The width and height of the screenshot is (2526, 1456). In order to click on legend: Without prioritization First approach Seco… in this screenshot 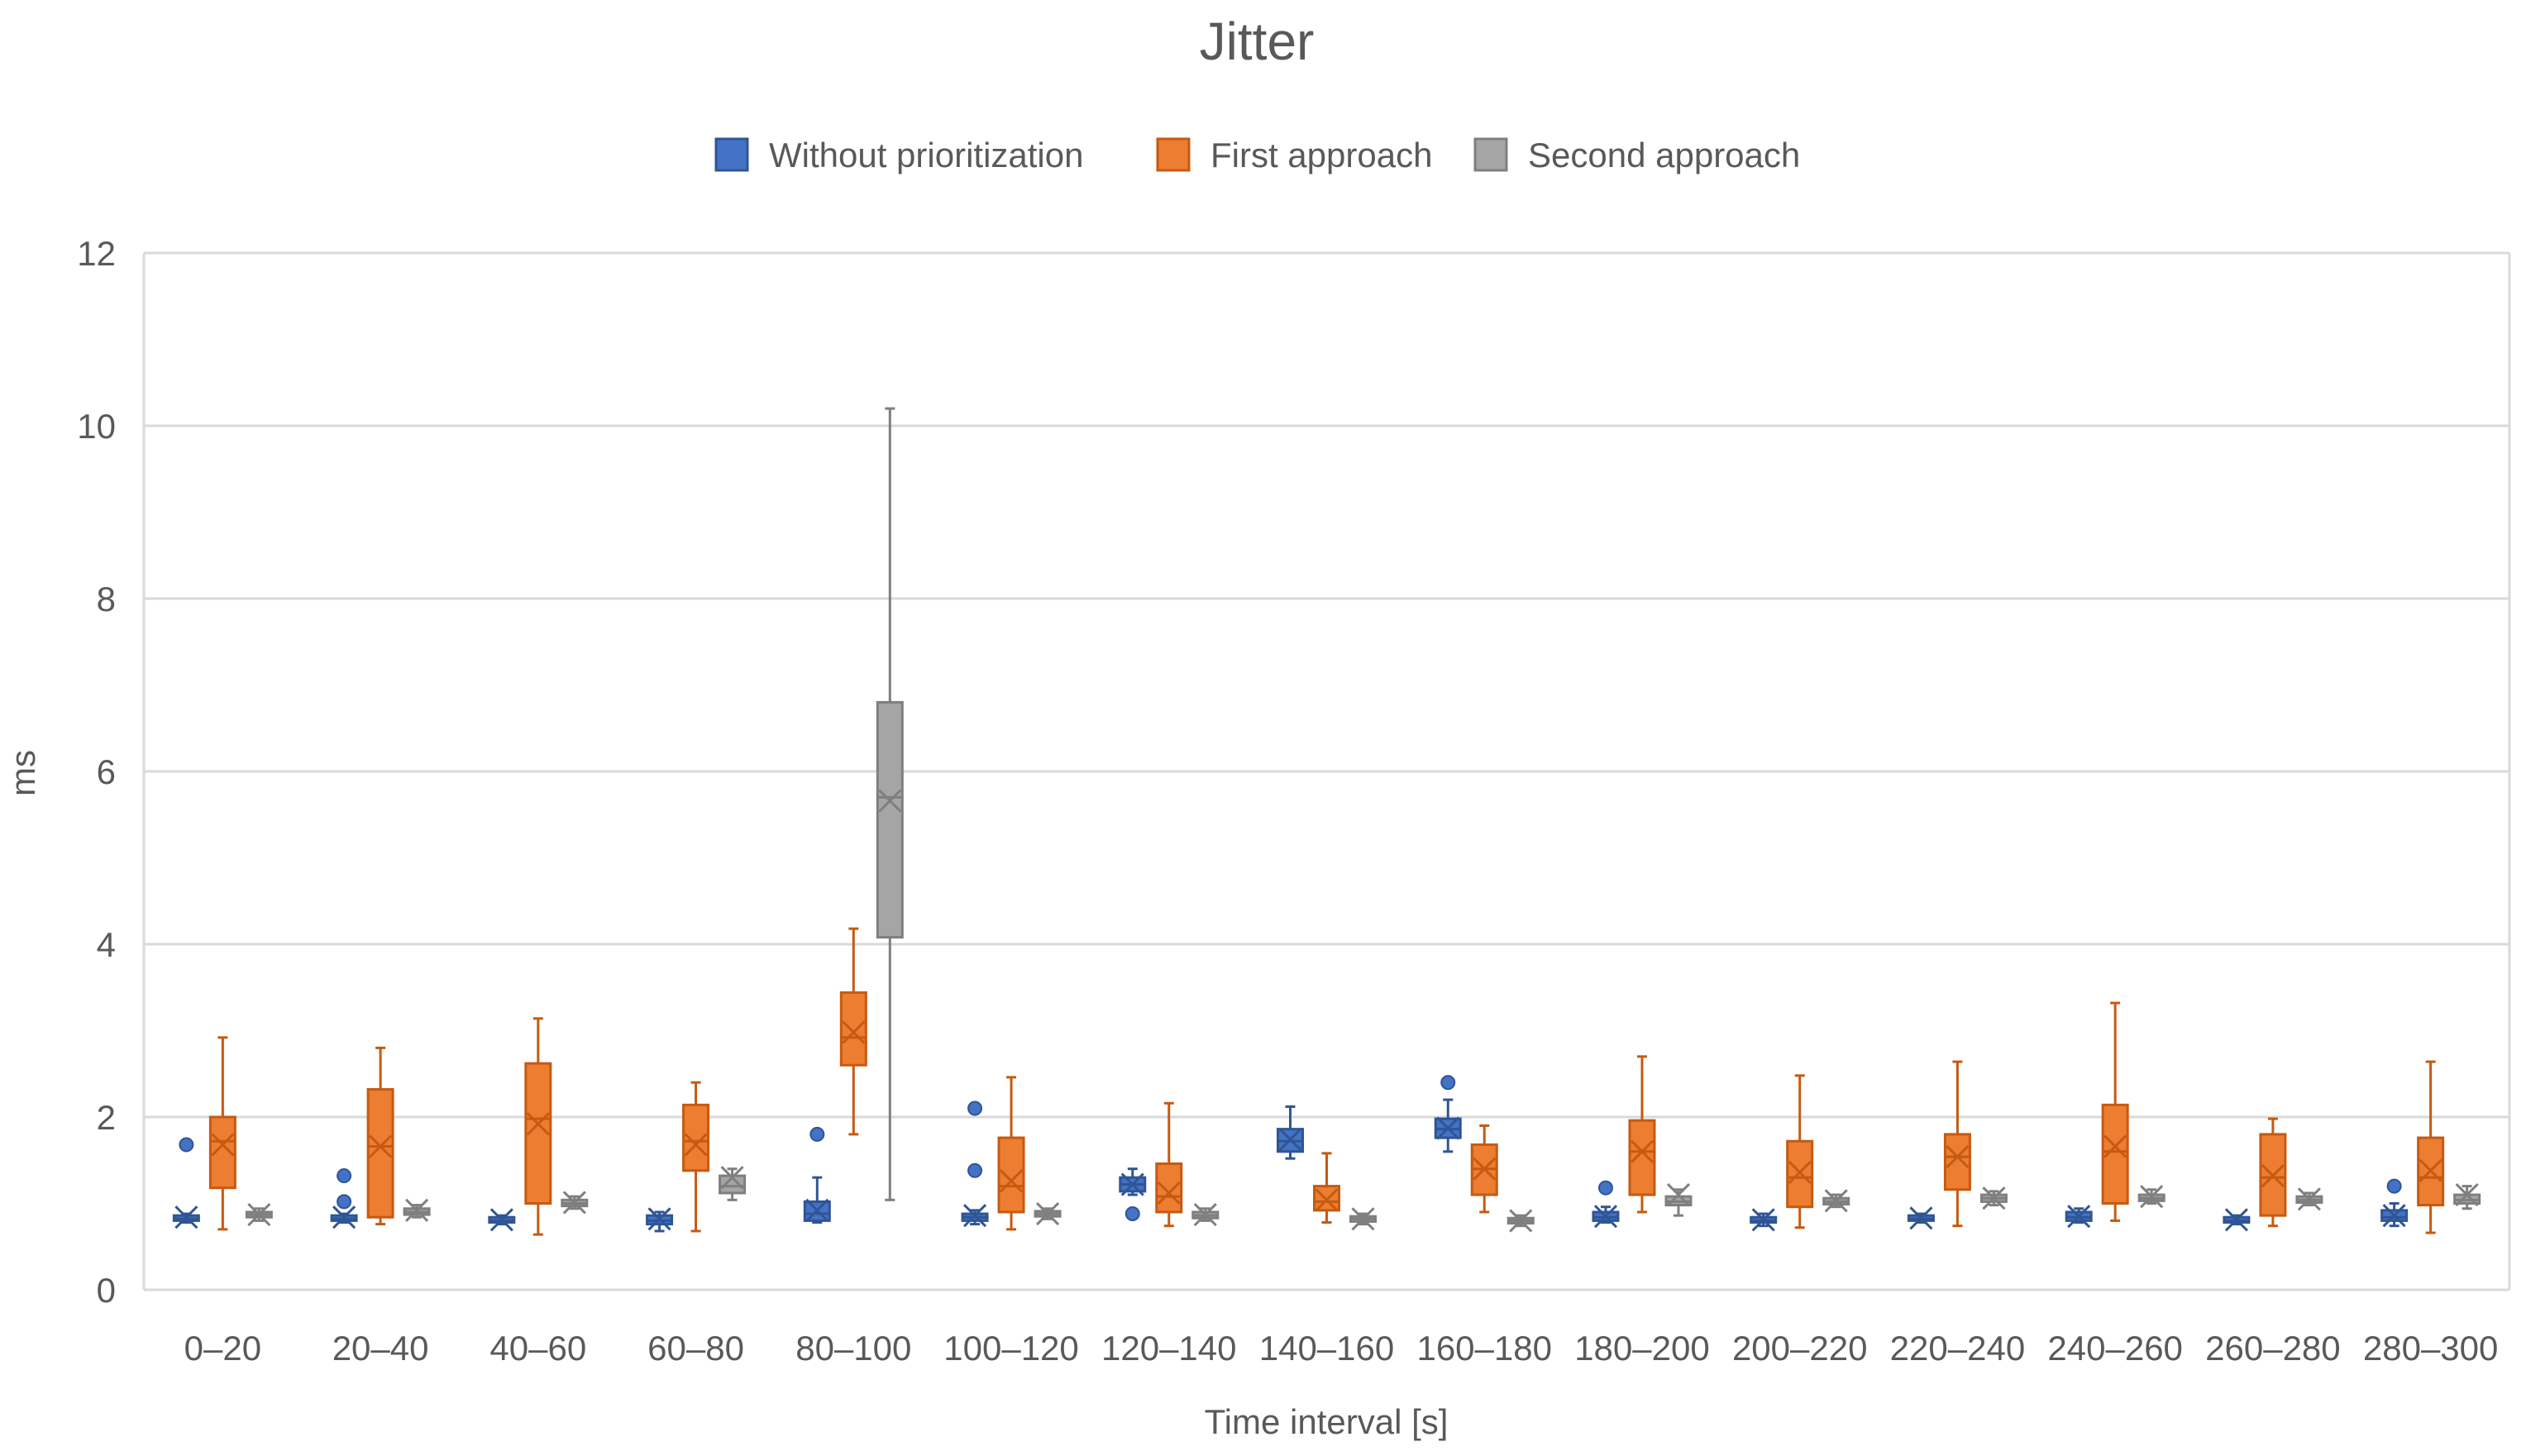, I will do `click(1257, 155)`.